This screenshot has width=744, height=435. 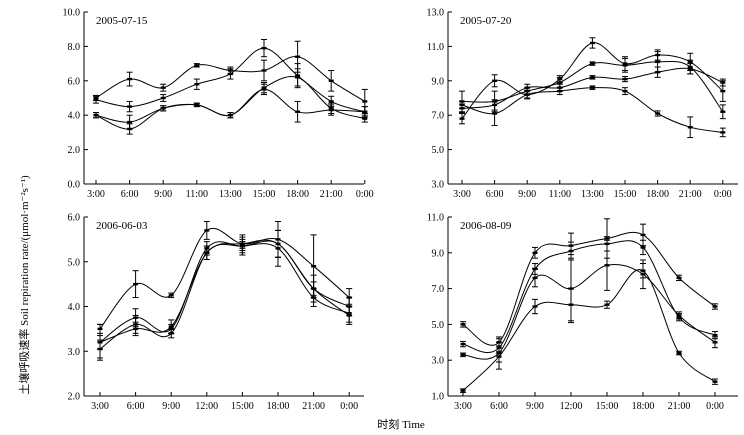 I want to click on series-line-s2, so click(x=589, y=296).